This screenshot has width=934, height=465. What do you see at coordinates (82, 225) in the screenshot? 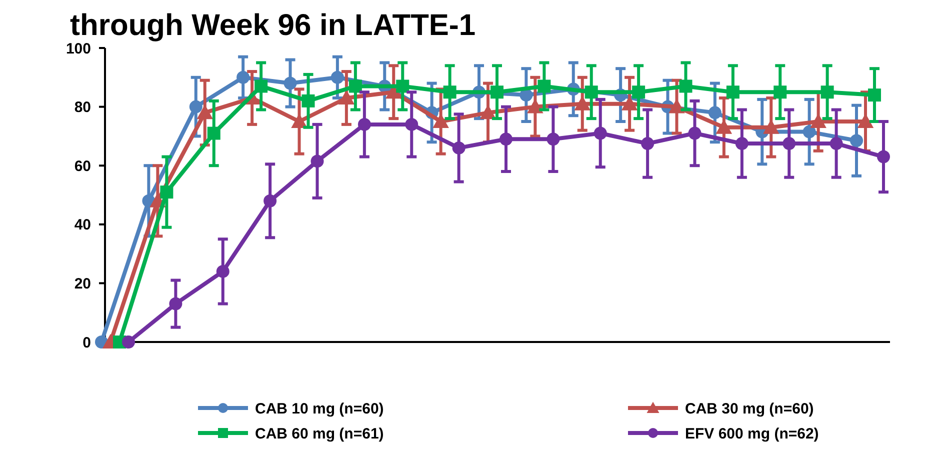
I see `y-tick-label: 40` at bounding box center [82, 225].